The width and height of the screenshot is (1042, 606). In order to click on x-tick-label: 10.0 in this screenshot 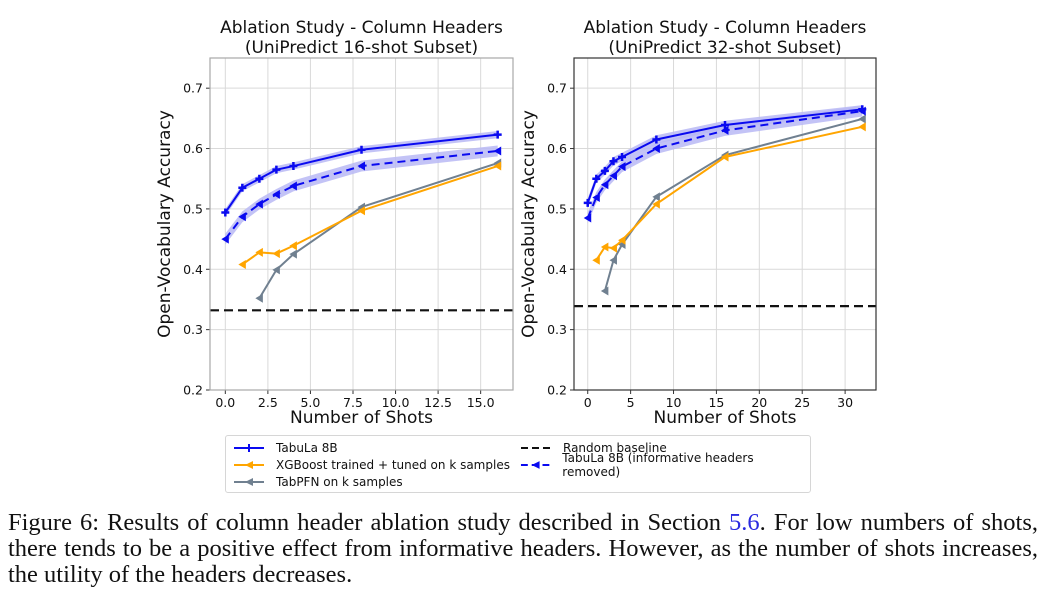, I will do `click(396, 402)`.